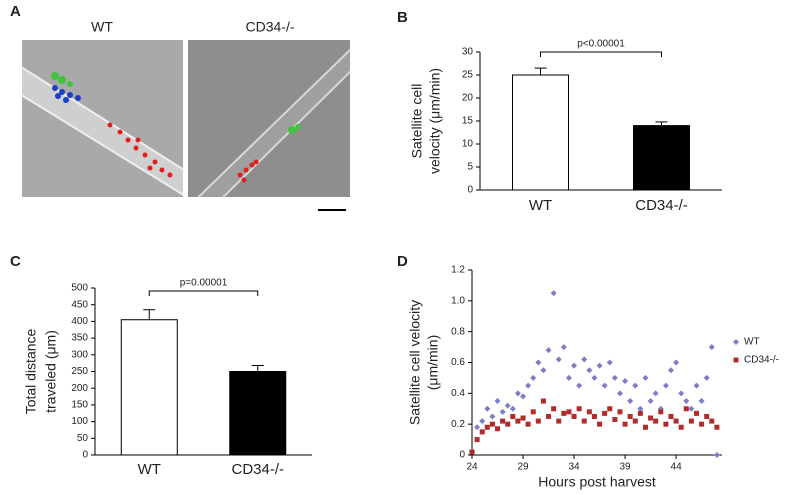 The image size is (795, 495). Describe the element at coordinates (458, 331) in the screenshot. I see `y-tick-label: 0.8` at that location.